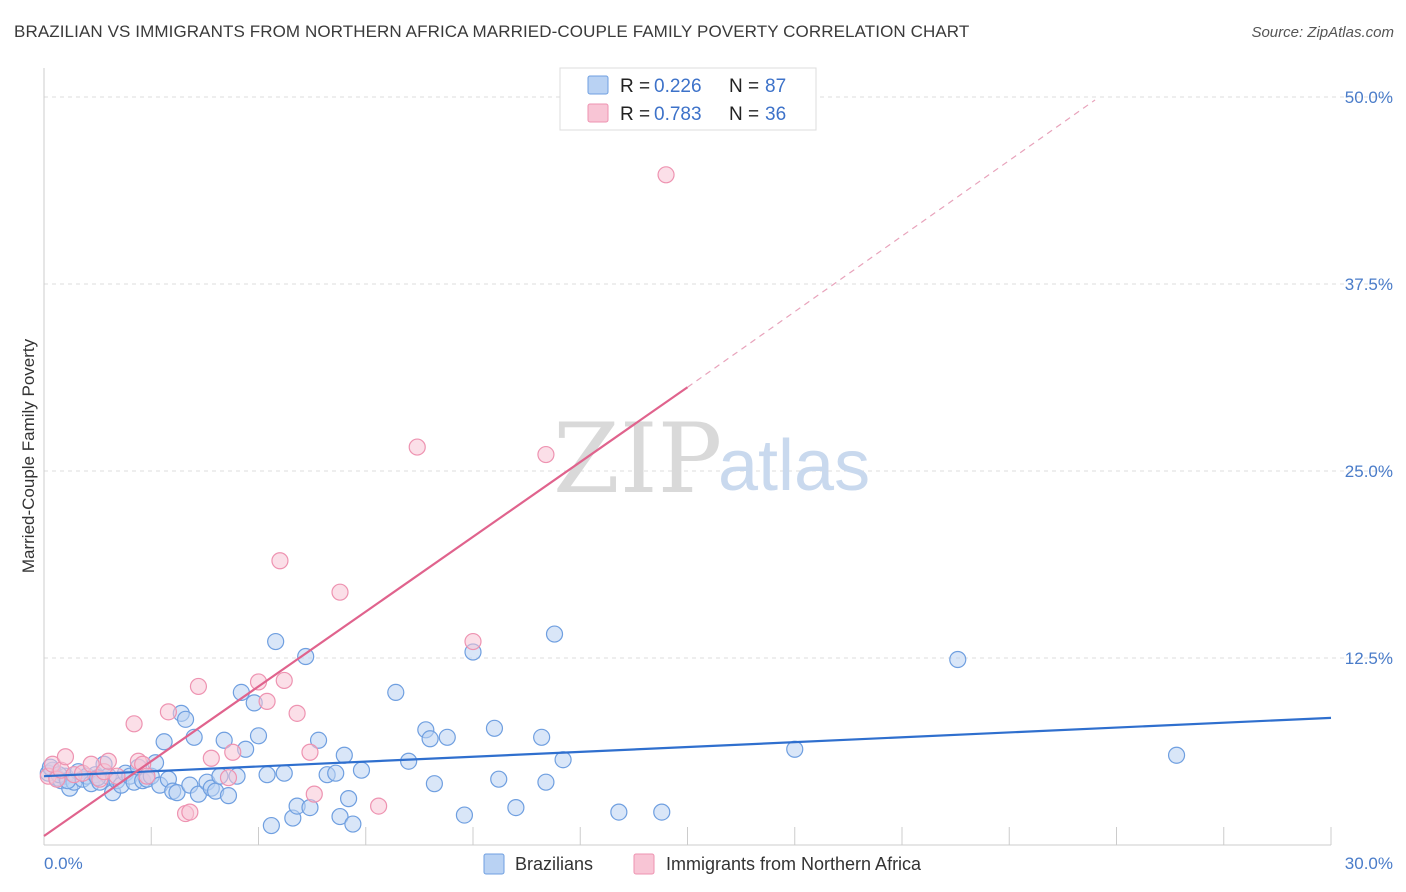 This screenshot has width=1406, height=892. Describe the element at coordinates (644, 864) in the screenshot. I see `bottom-legend-swatch-immigrants` at that location.